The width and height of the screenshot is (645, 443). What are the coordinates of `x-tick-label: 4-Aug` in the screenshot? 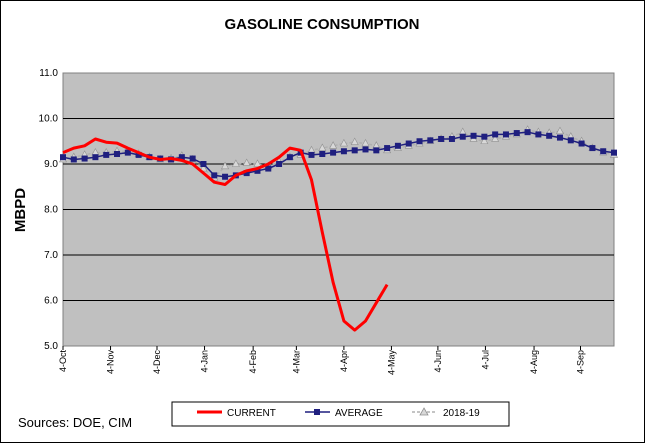 It's located at (534, 362).